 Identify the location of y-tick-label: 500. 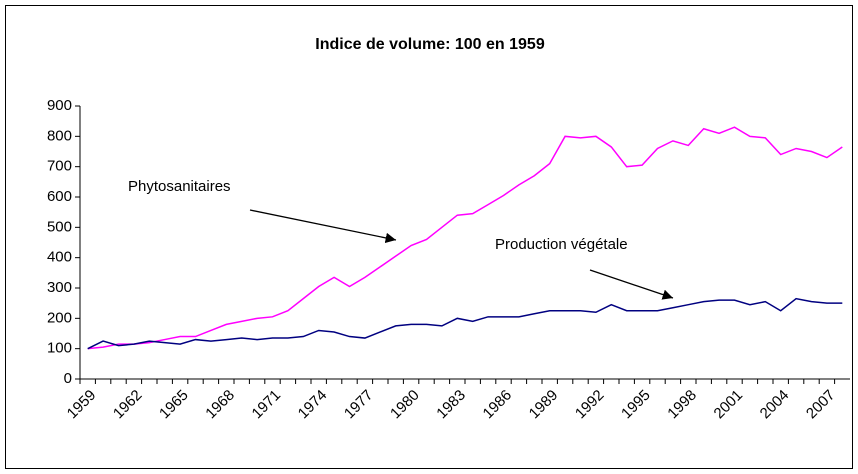
(59, 226).